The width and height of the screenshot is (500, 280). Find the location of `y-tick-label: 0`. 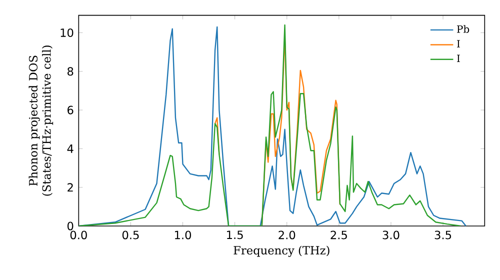

y-tick-label: 0 is located at coordinates (71, 226).